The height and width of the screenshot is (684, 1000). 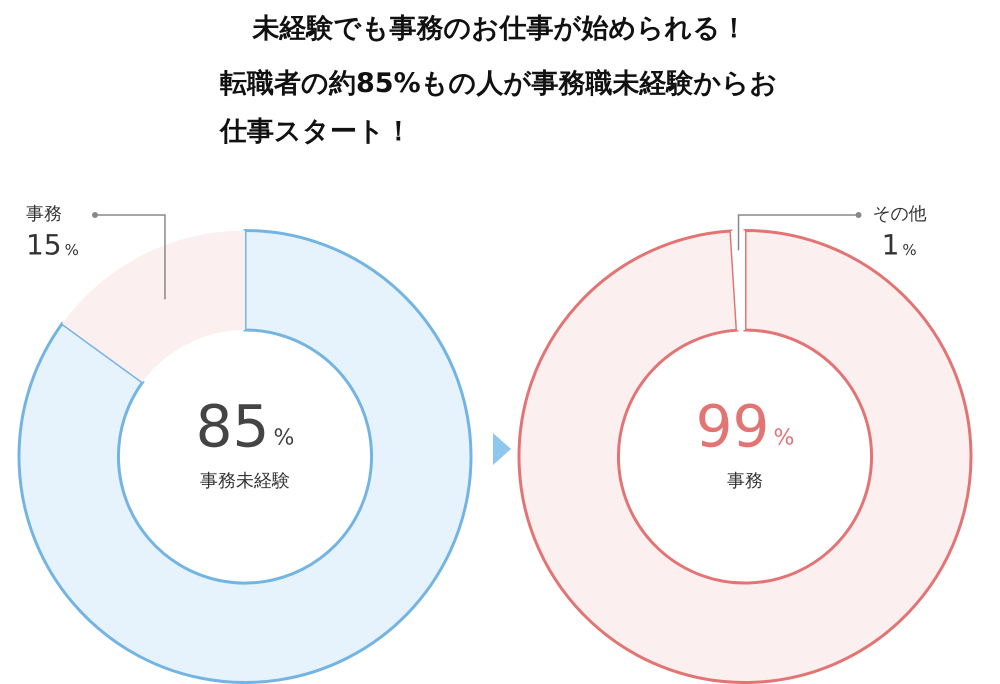 I want to click on slice-label: 事務未経験, so click(x=245, y=481).